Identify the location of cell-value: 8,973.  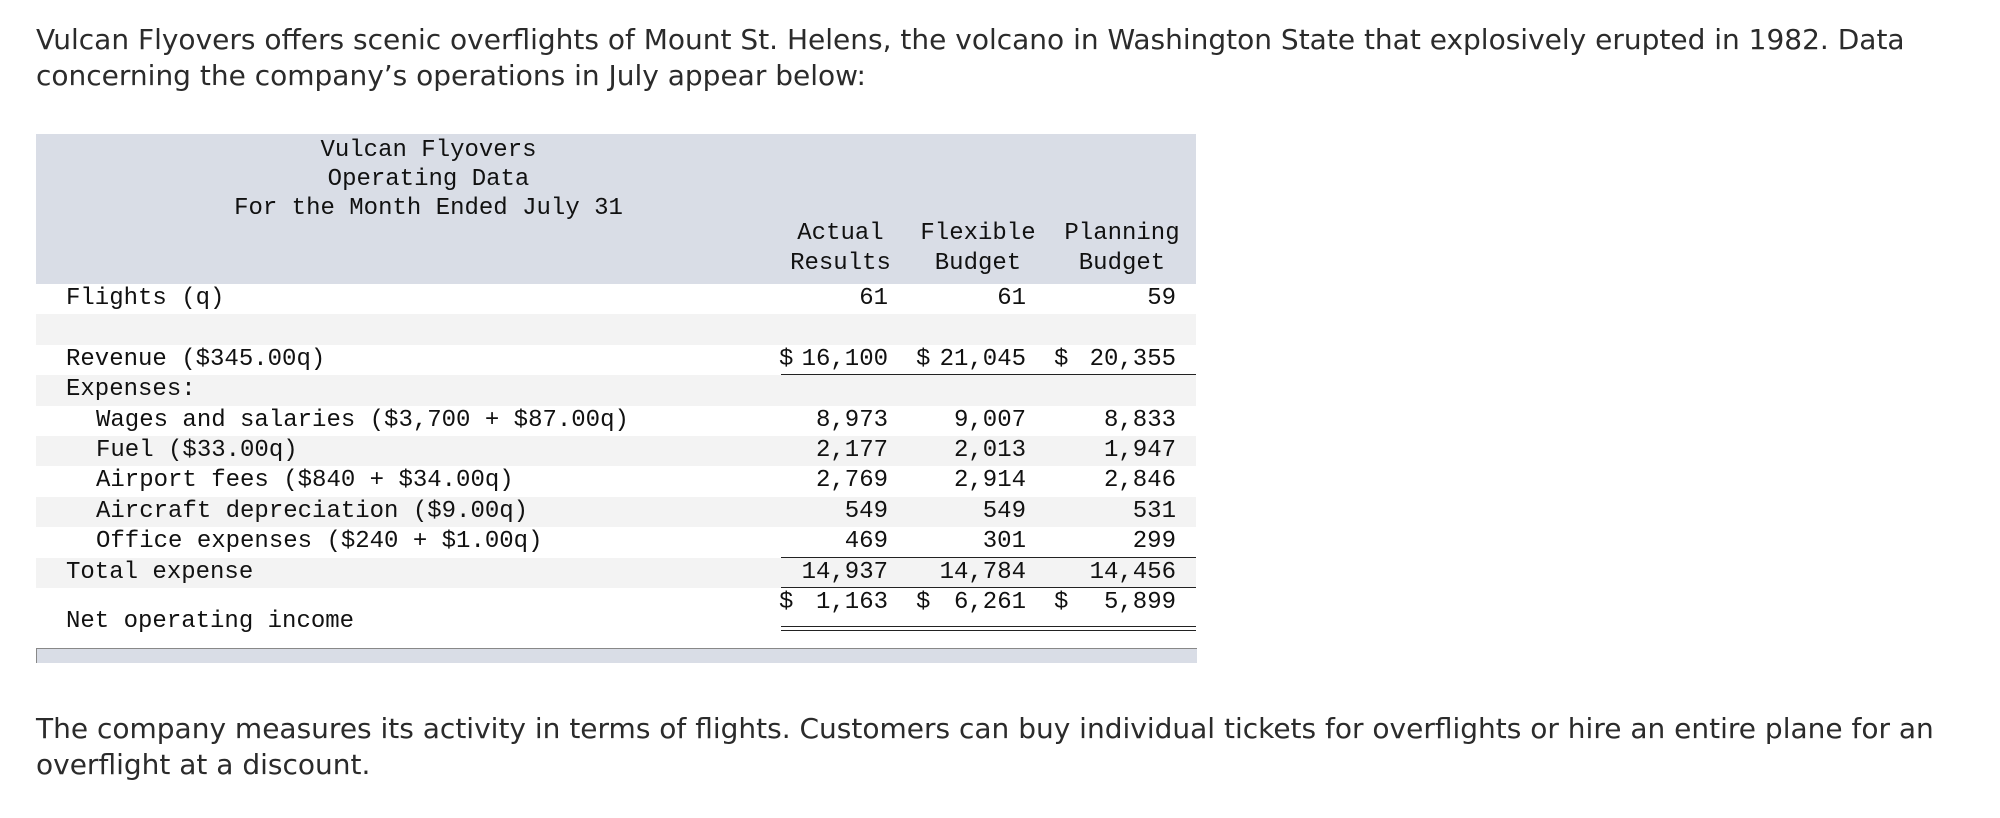
(851, 420).